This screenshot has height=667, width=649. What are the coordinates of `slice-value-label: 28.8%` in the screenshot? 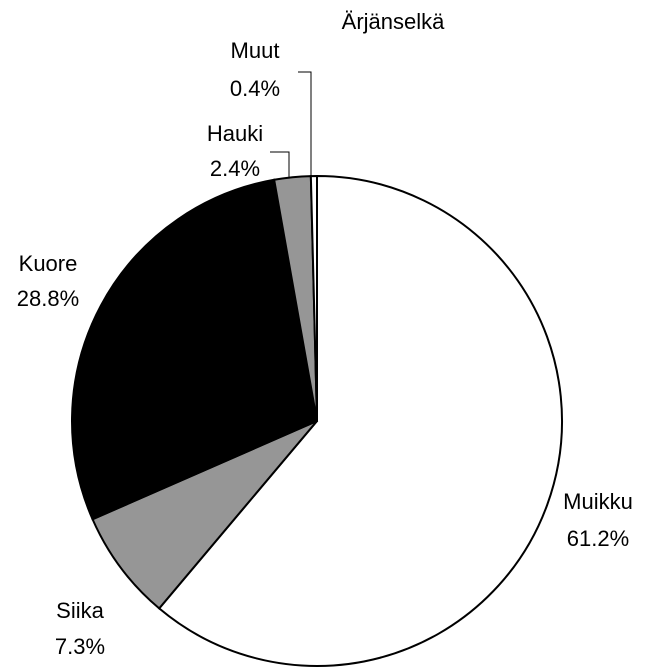 It's located at (48, 298).